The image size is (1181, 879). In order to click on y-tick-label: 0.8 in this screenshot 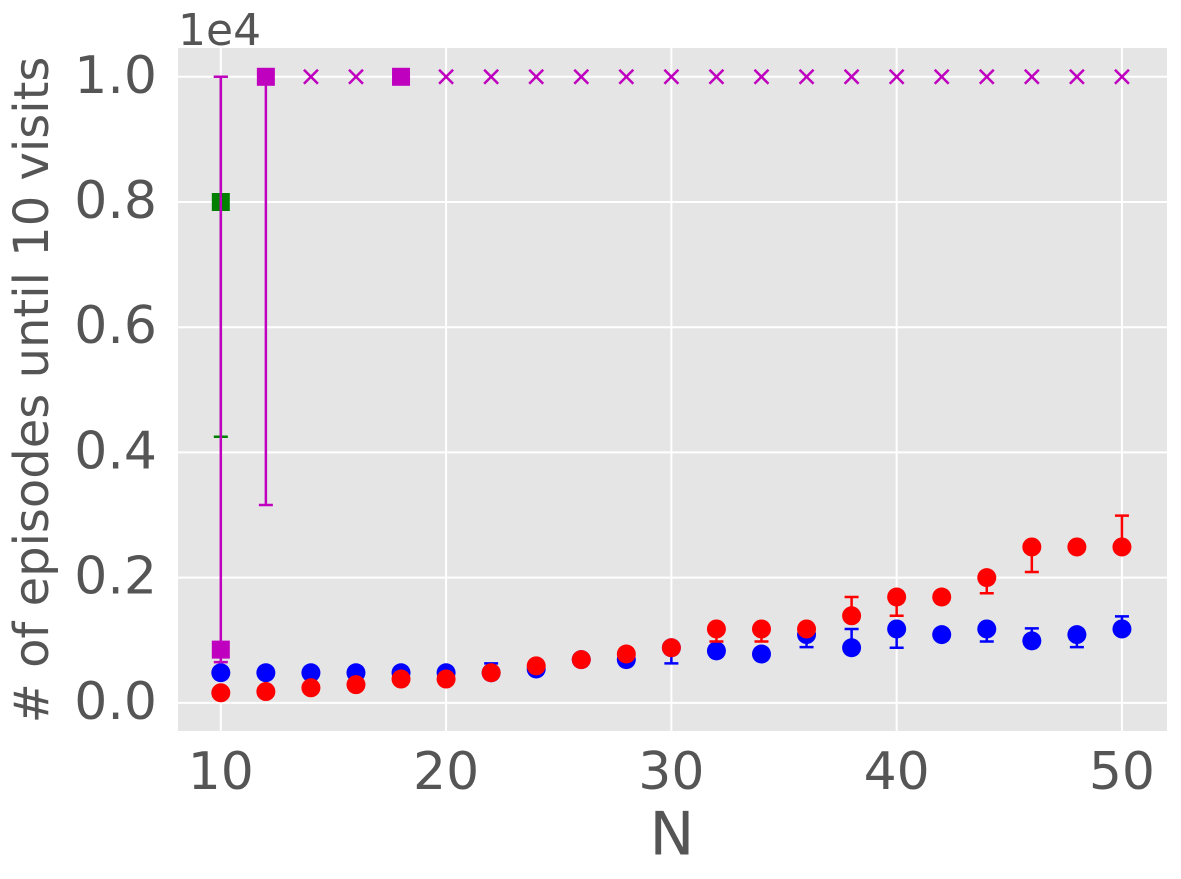, I will do `click(115, 201)`.